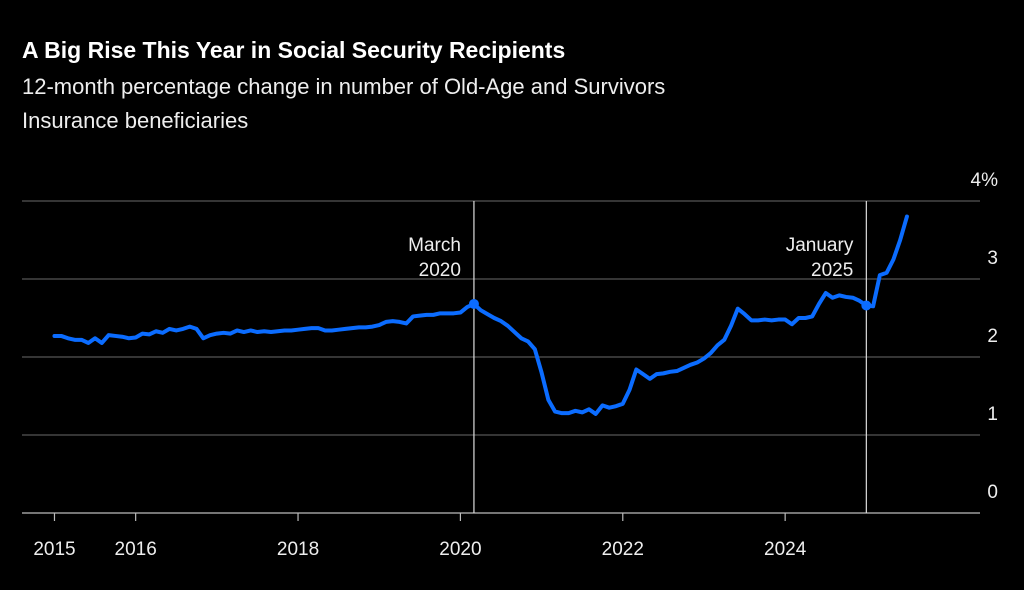  I want to click on annotation-label: 2025, so click(832, 270).